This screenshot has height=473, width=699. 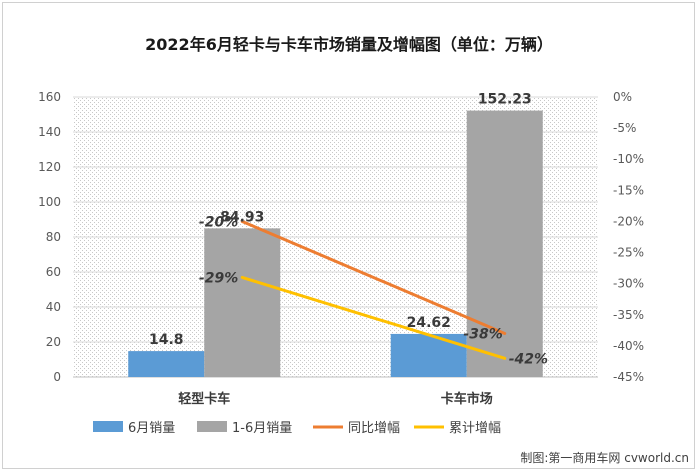 What do you see at coordinates (628, 346) in the screenshot?
I see `right-tick-label: -40%` at bounding box center [628, 346].